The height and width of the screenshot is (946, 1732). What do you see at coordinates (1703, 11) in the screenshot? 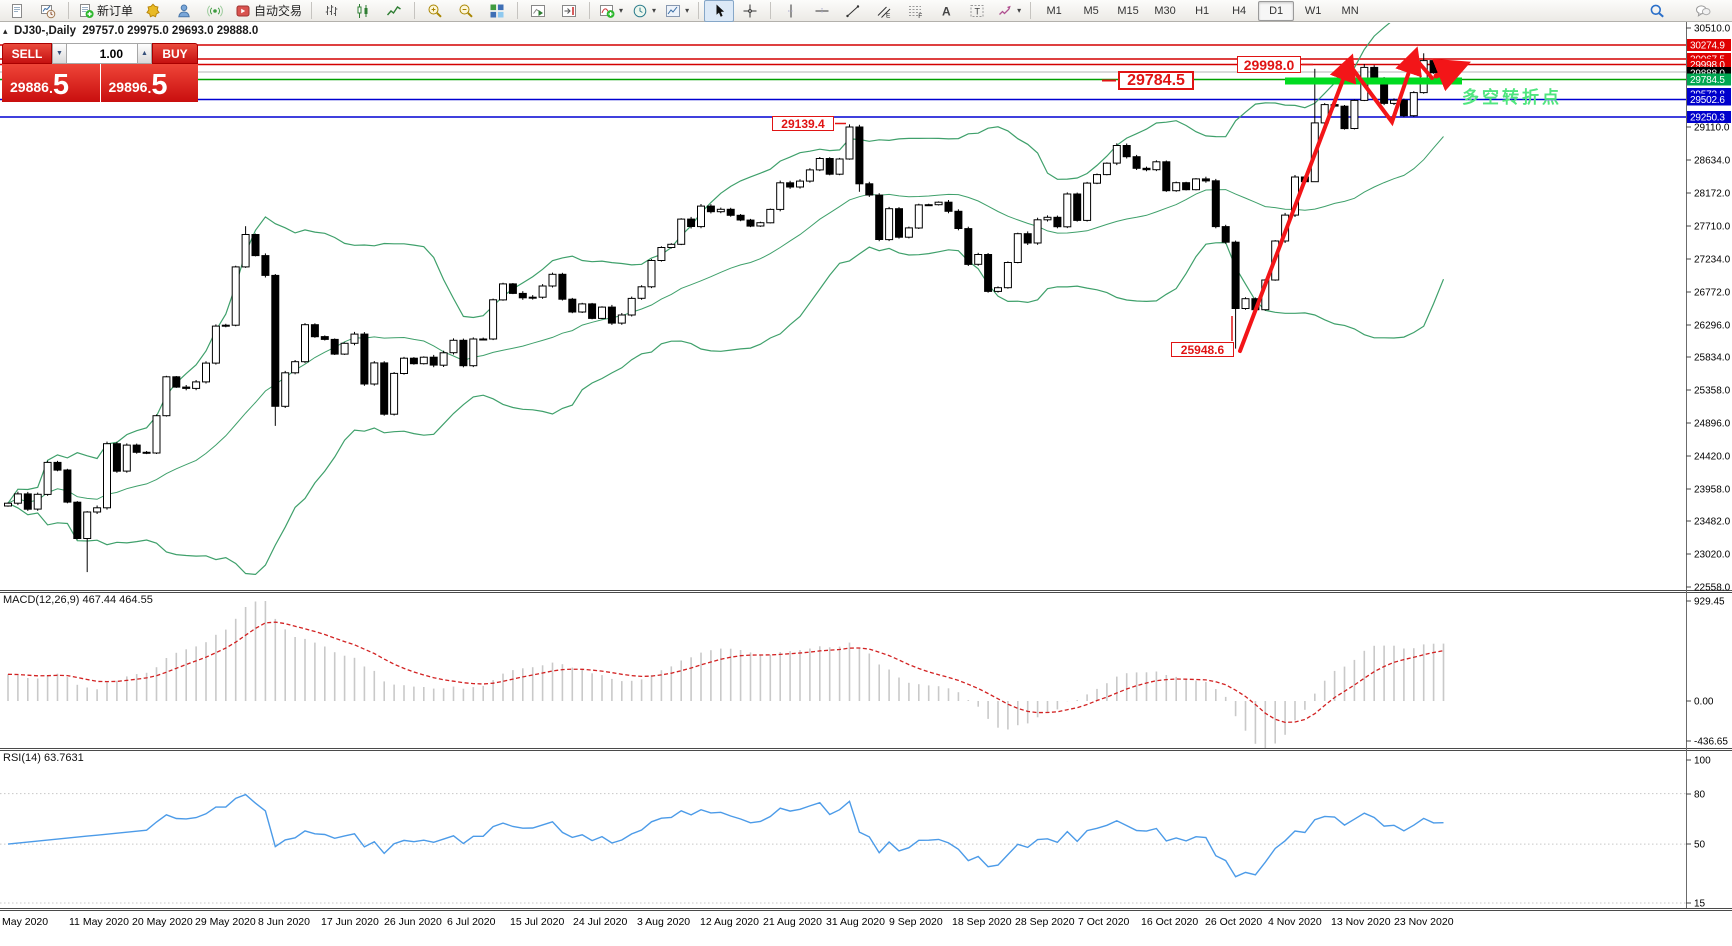
I see `toolbar-chat-button` at bounding box center [1703, 11].